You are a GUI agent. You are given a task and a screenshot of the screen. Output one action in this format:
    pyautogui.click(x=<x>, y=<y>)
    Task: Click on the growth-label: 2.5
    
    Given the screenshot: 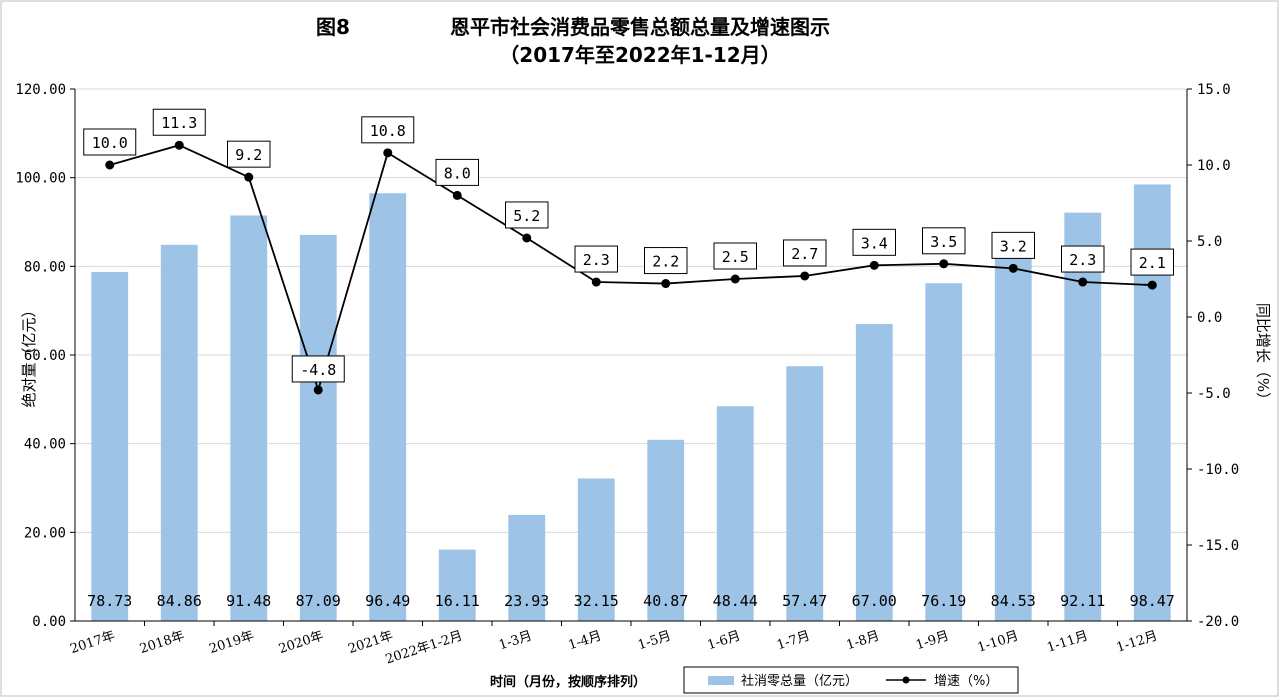 What is the action you would take?
    pyautogui.click(x=735, y=257)
    